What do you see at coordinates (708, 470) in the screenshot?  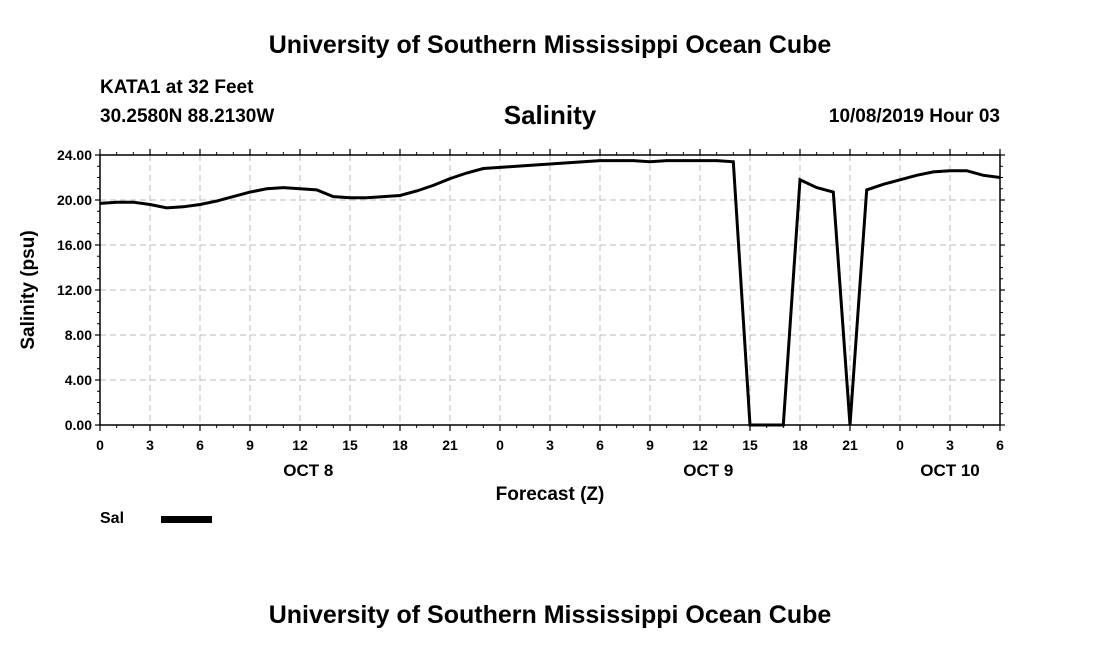 I see `date-label: OCT 9` at bounding box center [708, 470].